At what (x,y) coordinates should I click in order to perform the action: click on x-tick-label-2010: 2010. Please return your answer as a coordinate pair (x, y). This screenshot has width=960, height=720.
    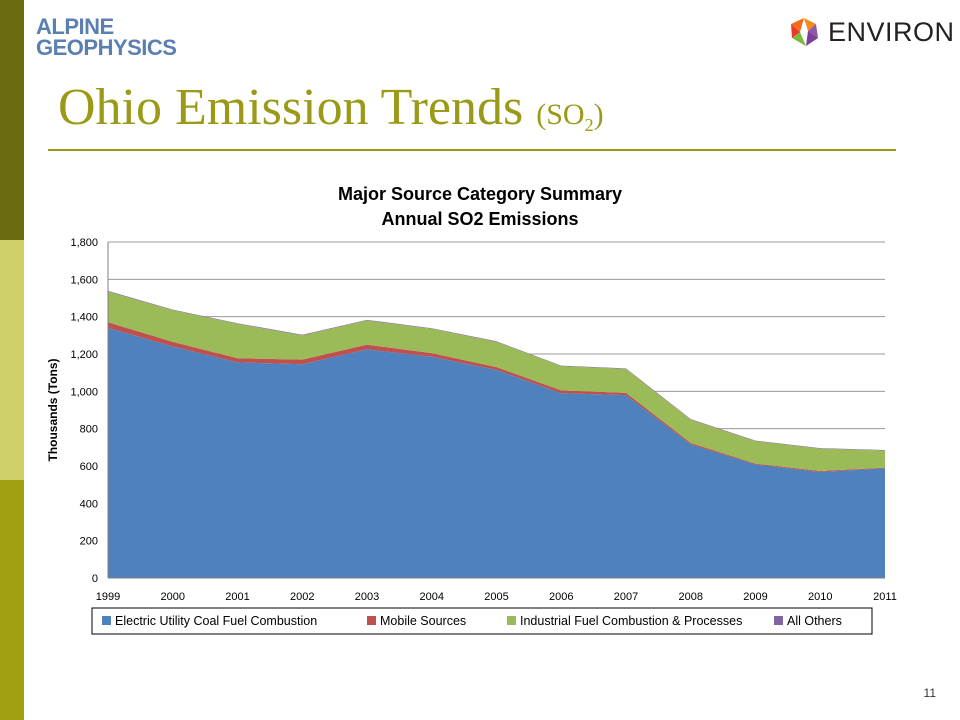
    Looking at the image, I should click on (820, 597).